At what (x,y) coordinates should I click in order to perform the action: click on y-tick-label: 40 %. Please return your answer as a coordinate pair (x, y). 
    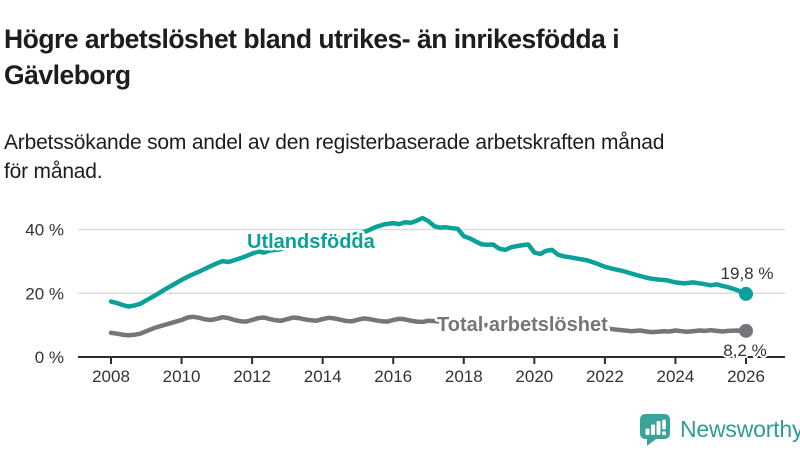
    Looking at the image, I should click on (44, 230).